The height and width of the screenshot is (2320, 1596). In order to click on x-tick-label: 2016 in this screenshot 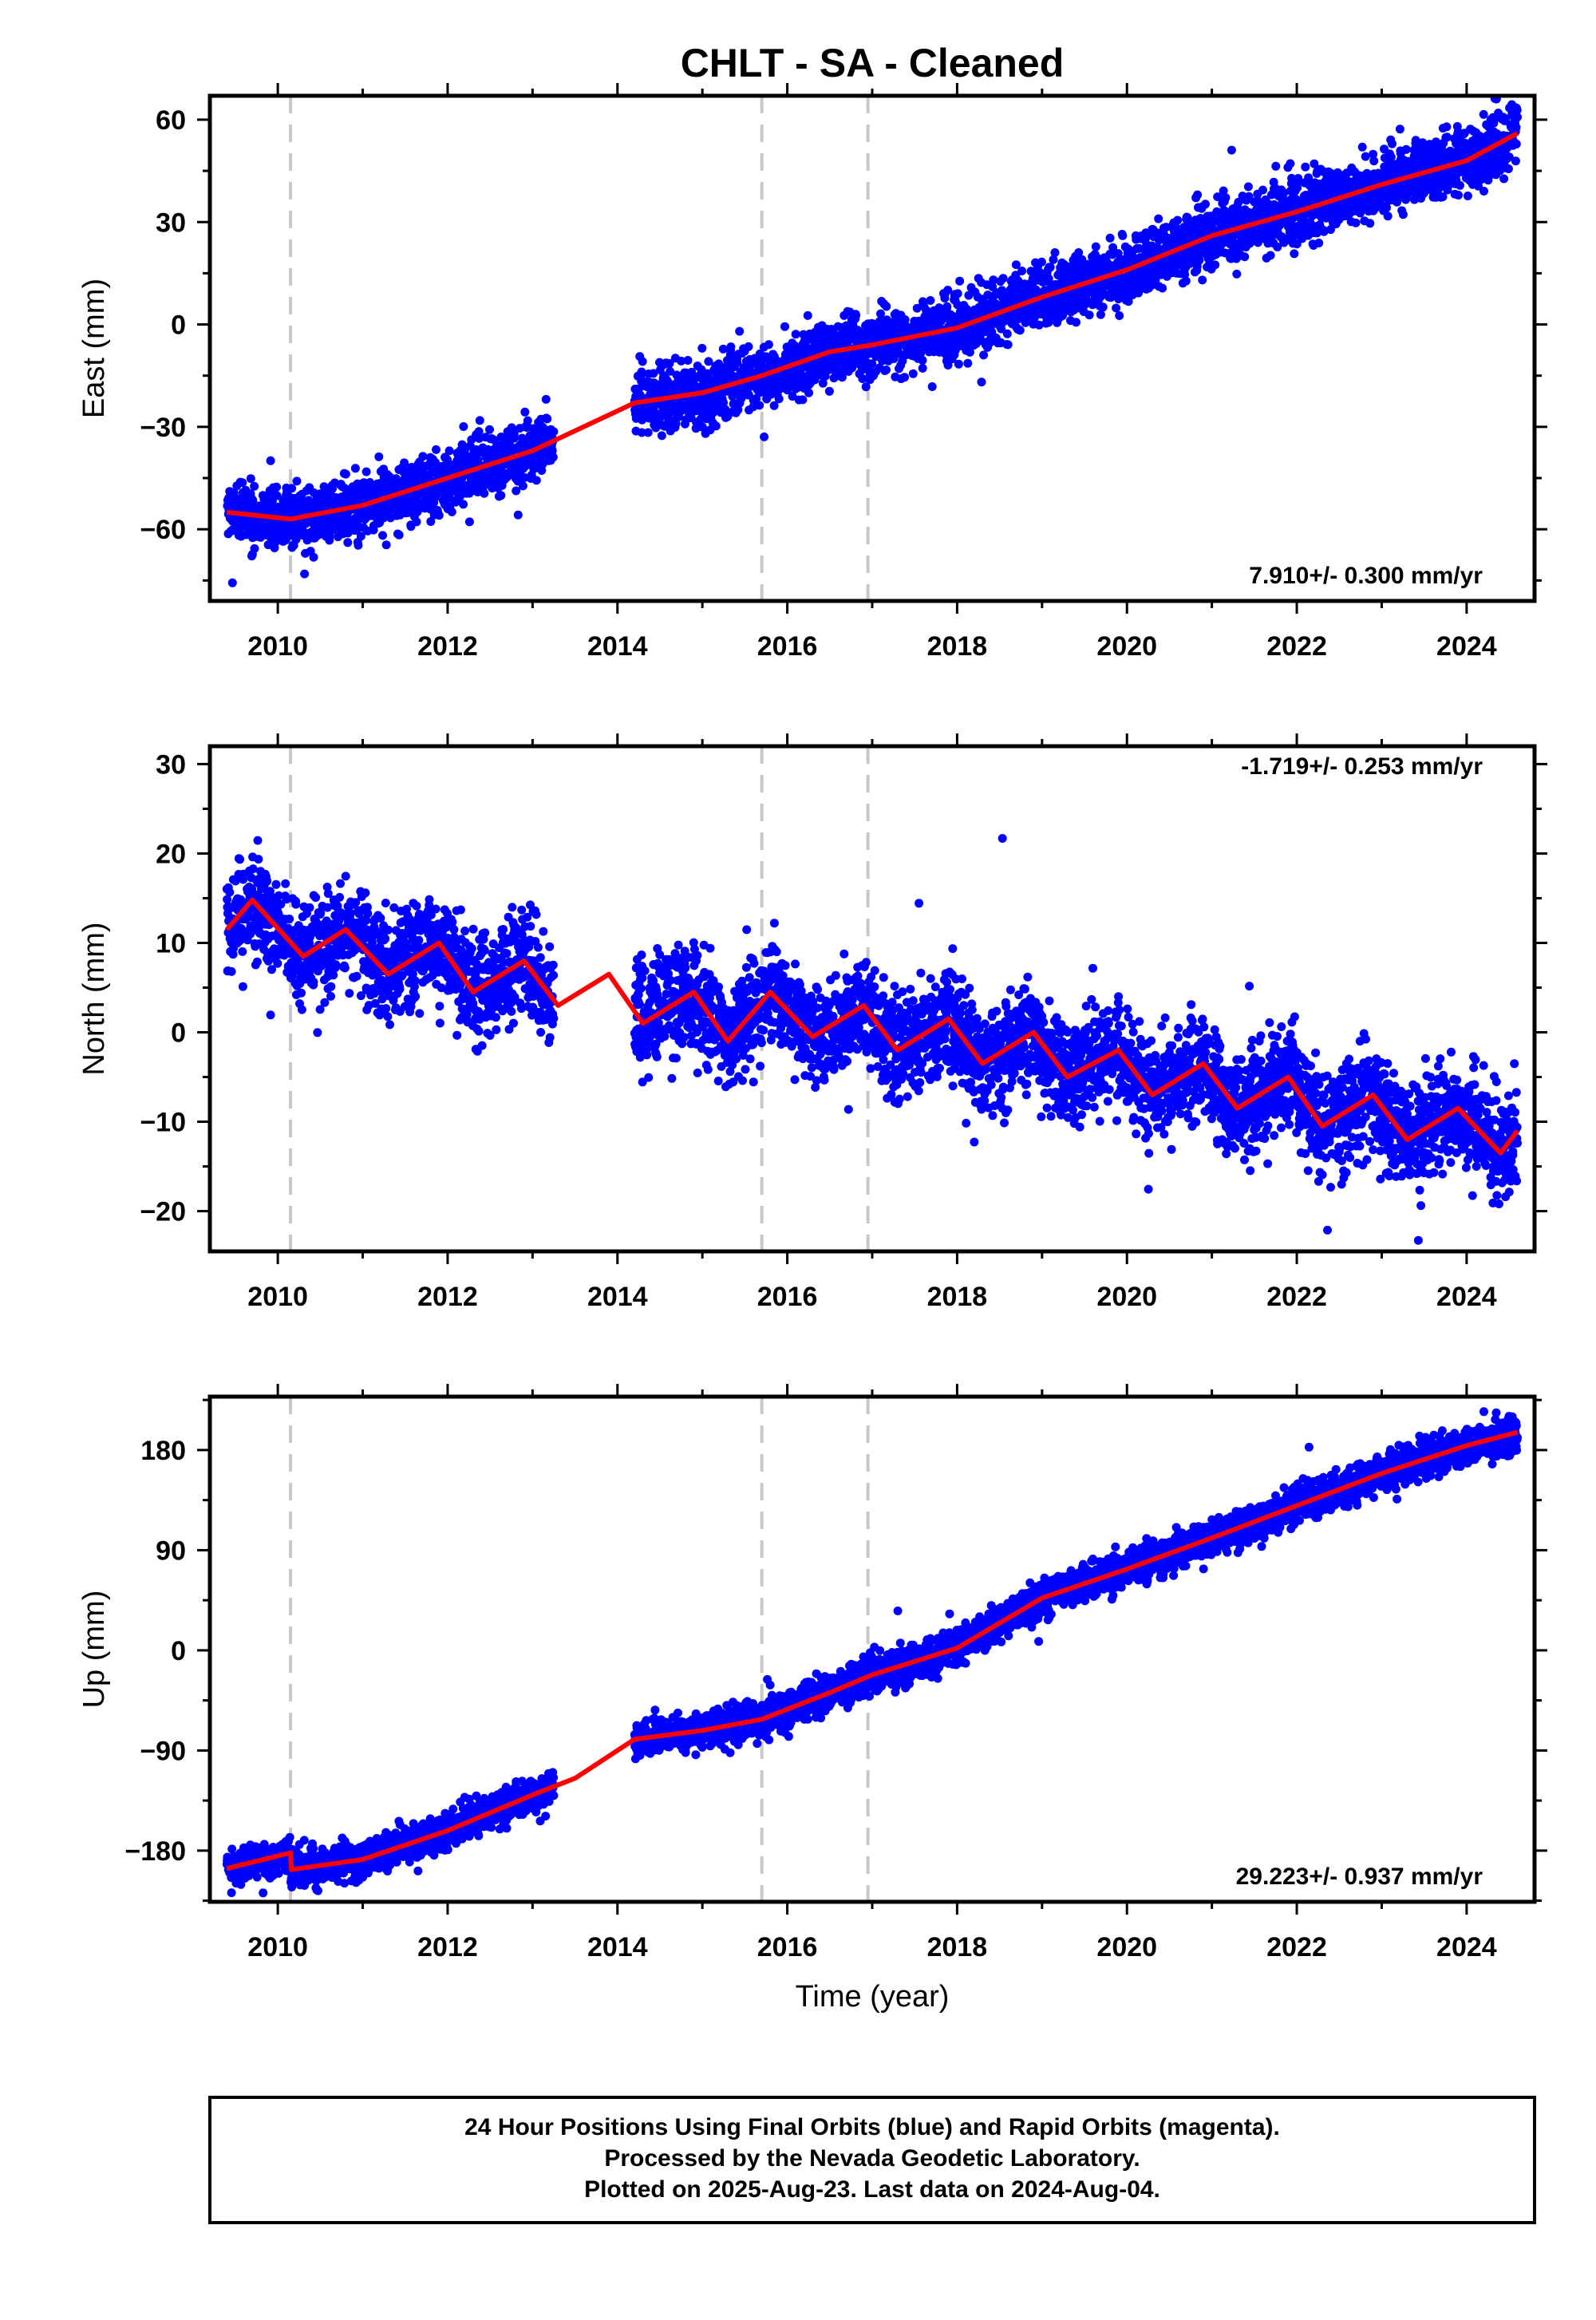, I will do `click(787, 646)`.